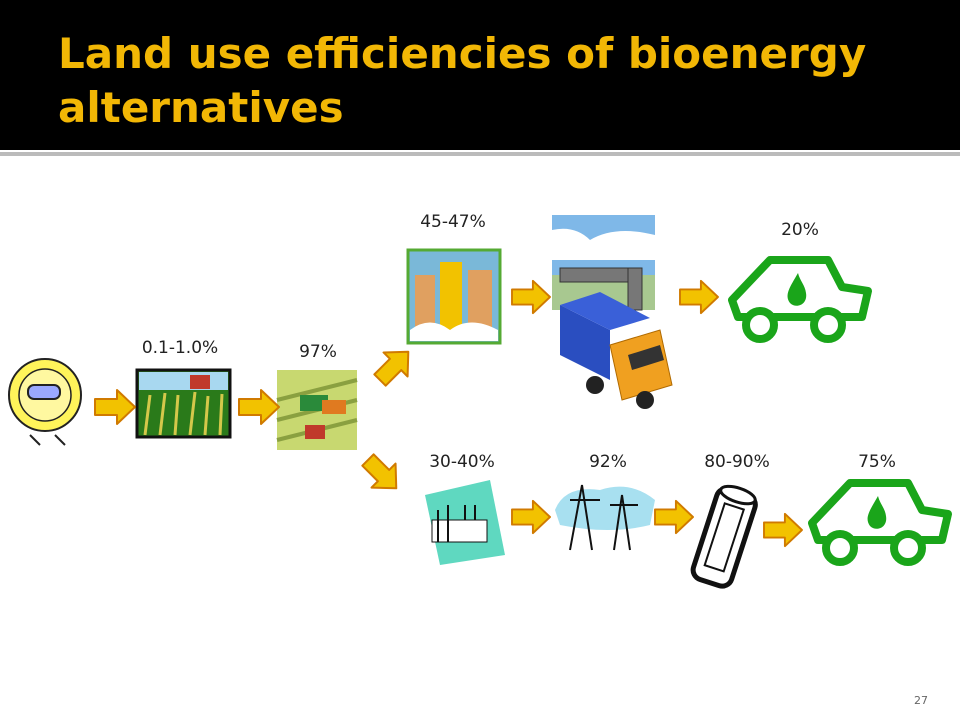  I want to click on slide-title: alternatives, so click(201, 107).